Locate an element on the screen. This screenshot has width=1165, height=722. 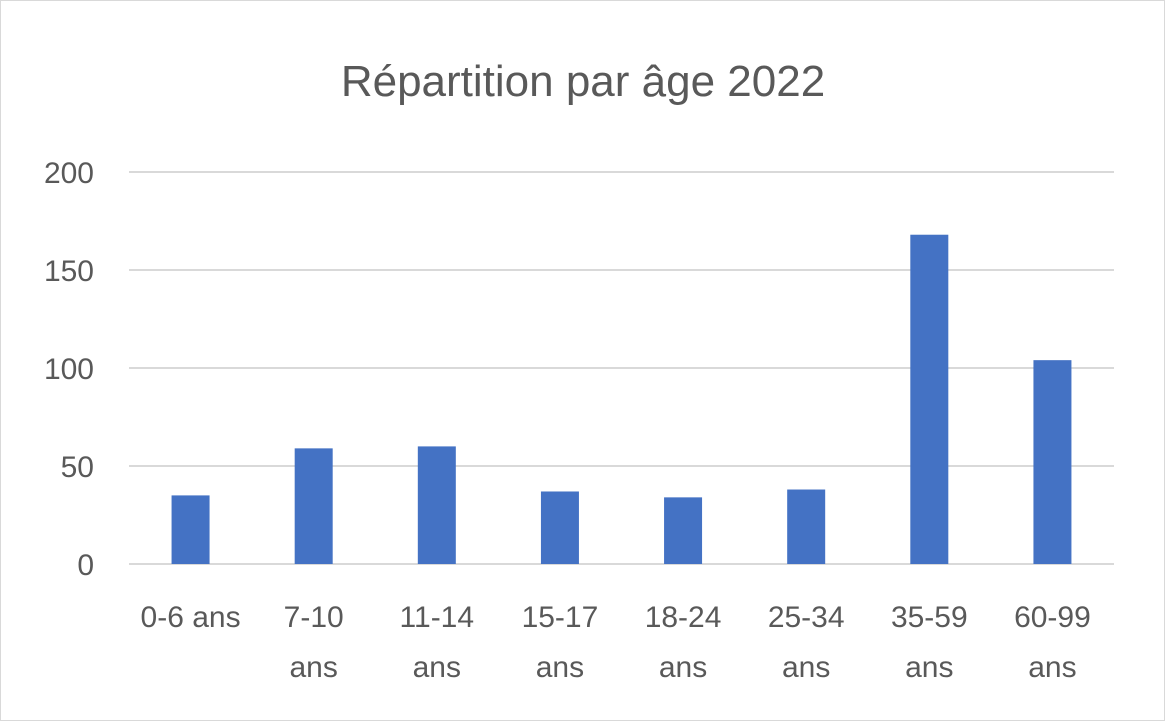
y-tick-label: 200 is located at coordinates (69, 173).